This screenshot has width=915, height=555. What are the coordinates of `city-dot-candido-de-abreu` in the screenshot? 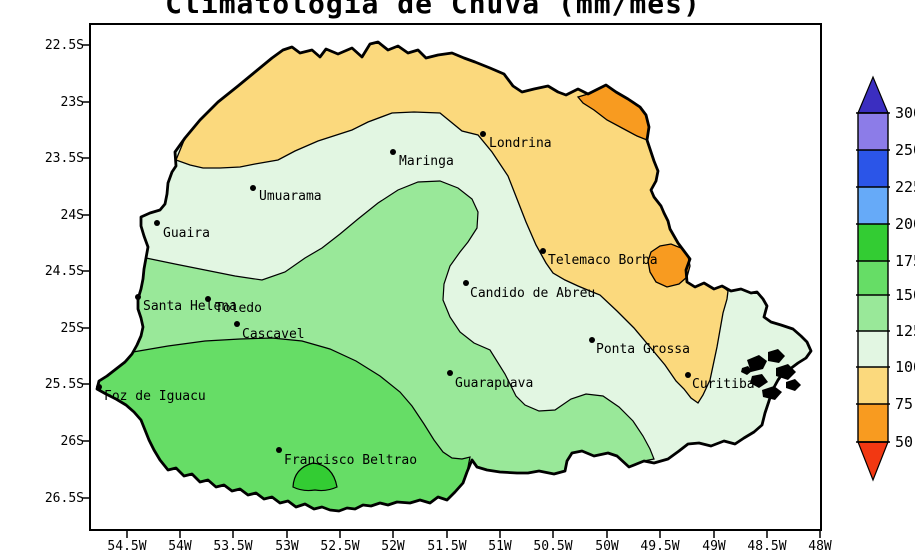 It's located at (466, 283).